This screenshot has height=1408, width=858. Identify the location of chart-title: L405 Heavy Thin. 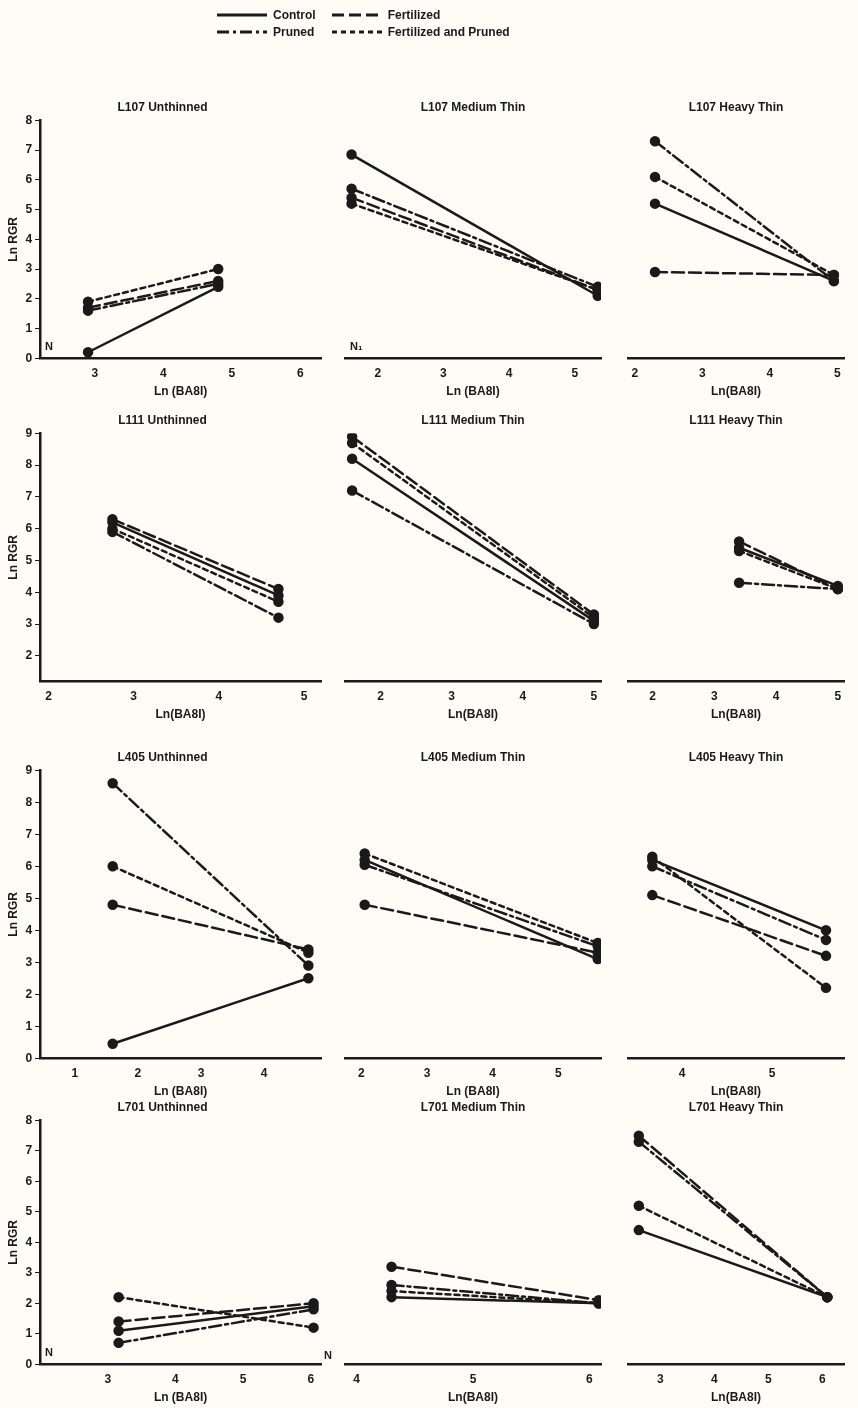
(736, 756).